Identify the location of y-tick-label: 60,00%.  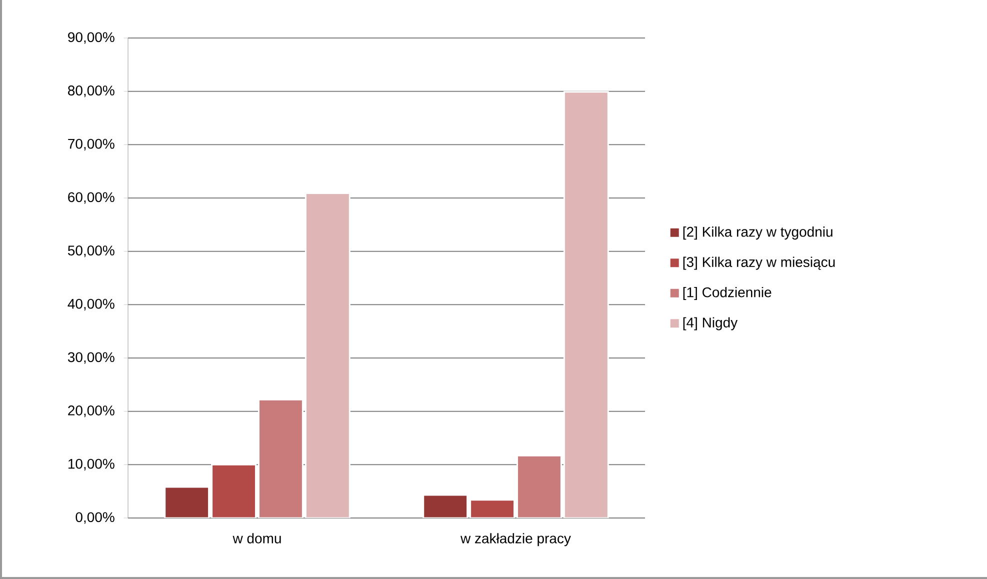
(91, 198).